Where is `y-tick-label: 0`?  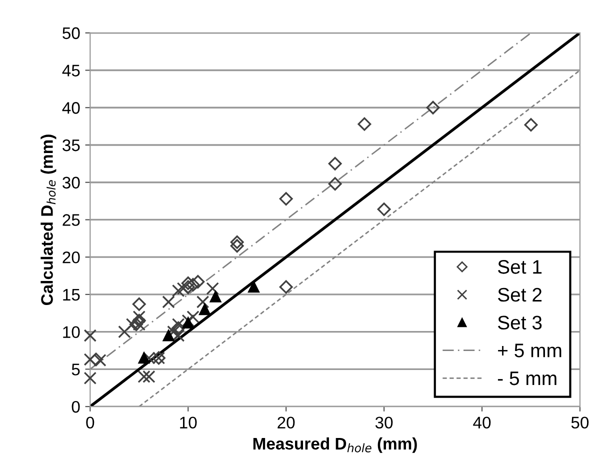
y-tick-label: 0 is located at coordinates (76, 406).